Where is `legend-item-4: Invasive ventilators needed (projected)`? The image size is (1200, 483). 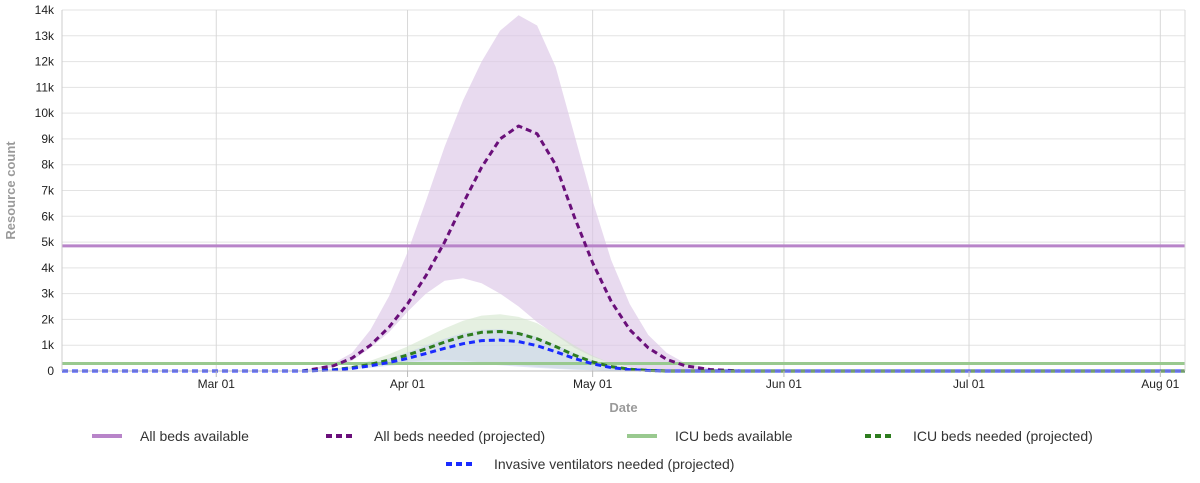 legend-item-4: Invasive ventilators needed (projected) is located at coordinates (590, 464).